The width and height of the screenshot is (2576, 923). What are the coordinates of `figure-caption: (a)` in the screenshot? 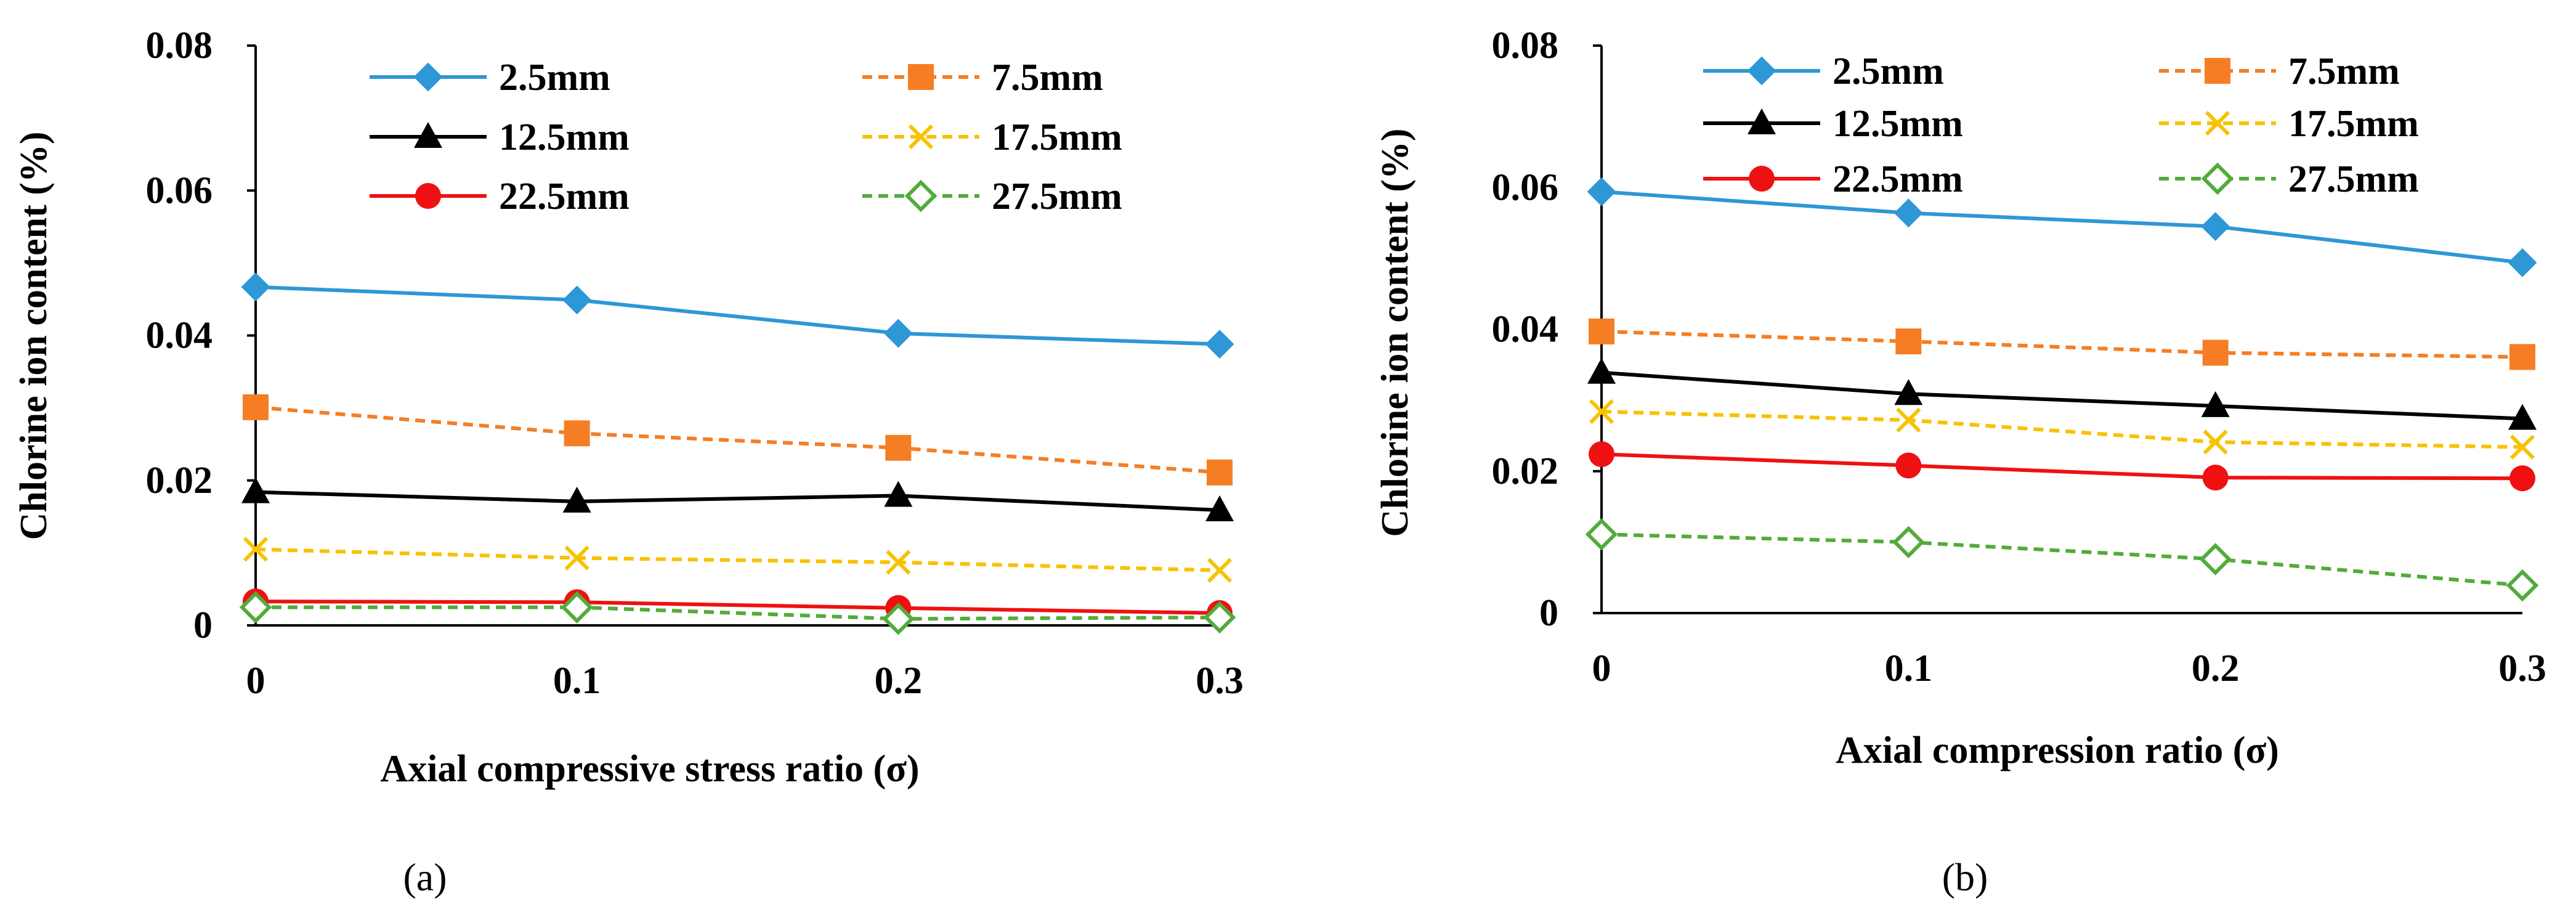 It's located at (425, 877).